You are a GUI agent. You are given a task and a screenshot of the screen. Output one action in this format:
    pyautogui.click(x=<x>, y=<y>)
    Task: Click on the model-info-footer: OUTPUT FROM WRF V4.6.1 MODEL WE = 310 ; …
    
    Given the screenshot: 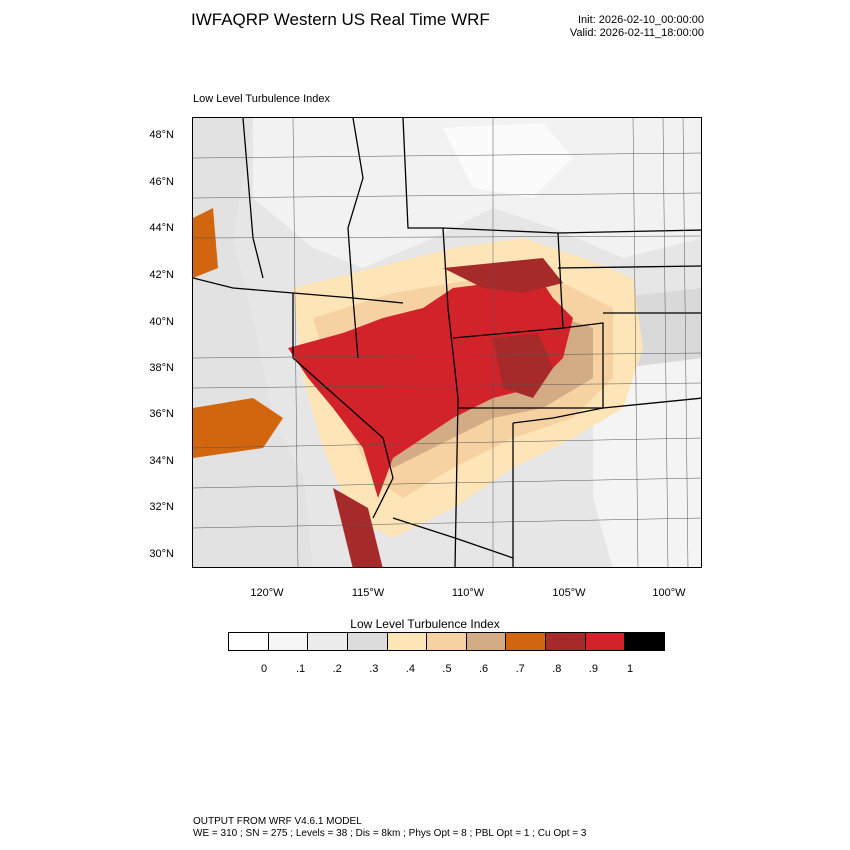 What is the action you would take?
    pyautogui.click(x=389, y=828)
    